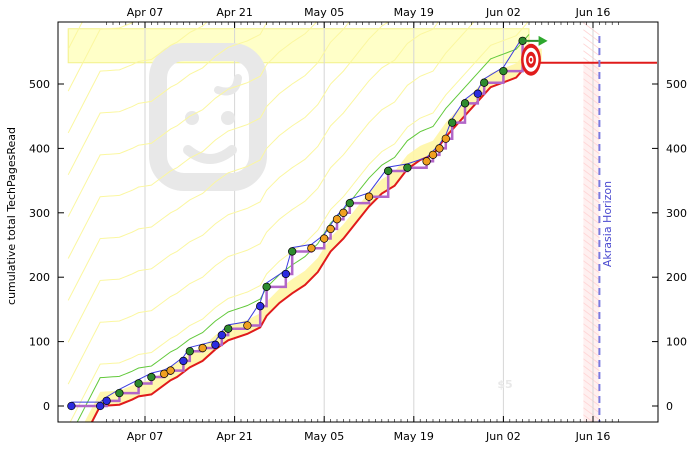 The width and height of the screenshot is (696, 453). What do you see at coordinates (607, 224) in the screenshot?
I see `akrasia-horizon-label: Akrasia Horizon` at bounding box center [607, 224].